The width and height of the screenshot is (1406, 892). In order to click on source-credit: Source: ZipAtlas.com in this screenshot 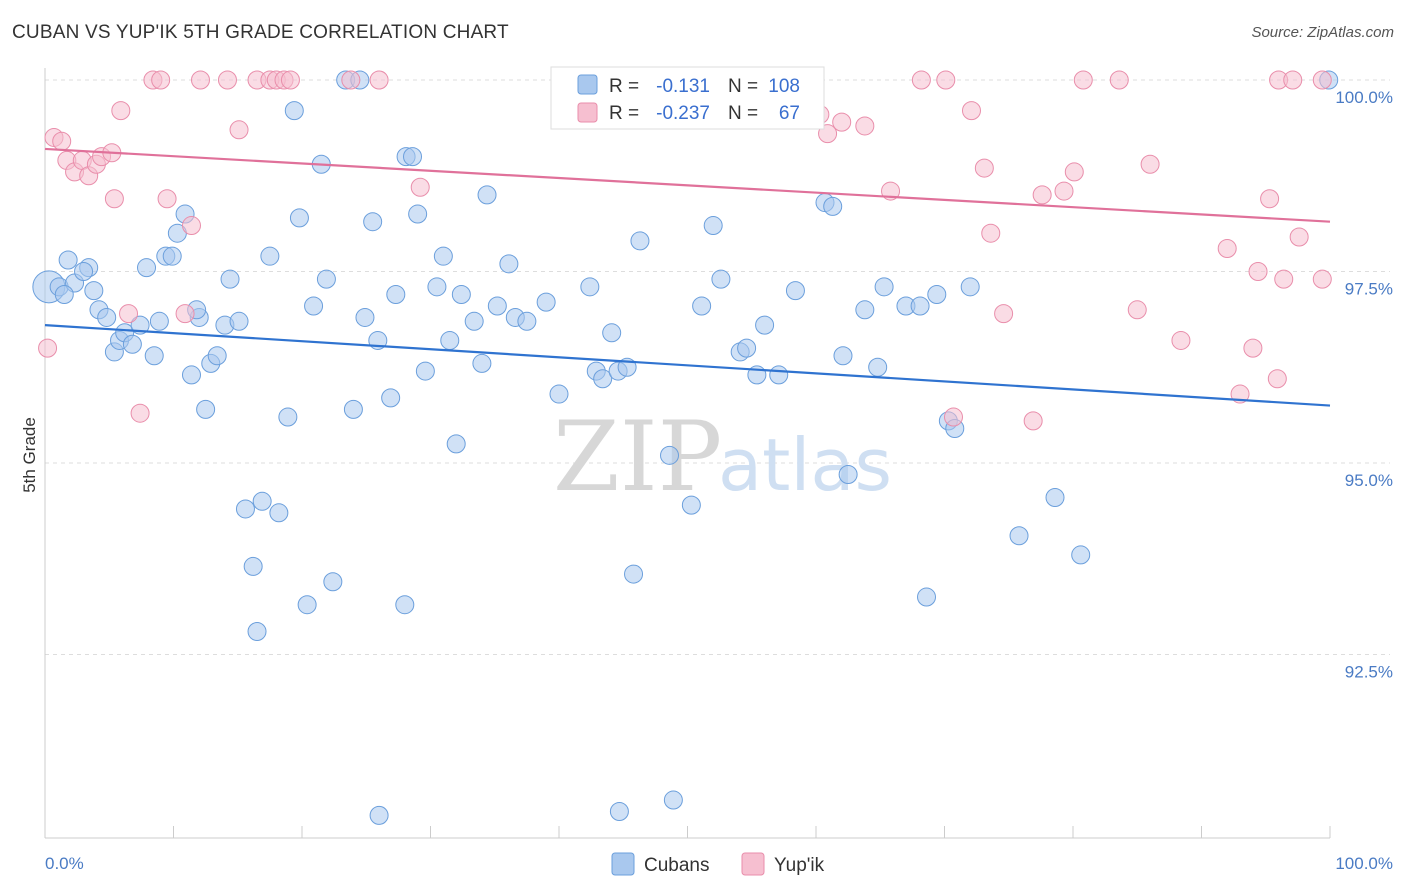, I will do `click(1322, 32)`.